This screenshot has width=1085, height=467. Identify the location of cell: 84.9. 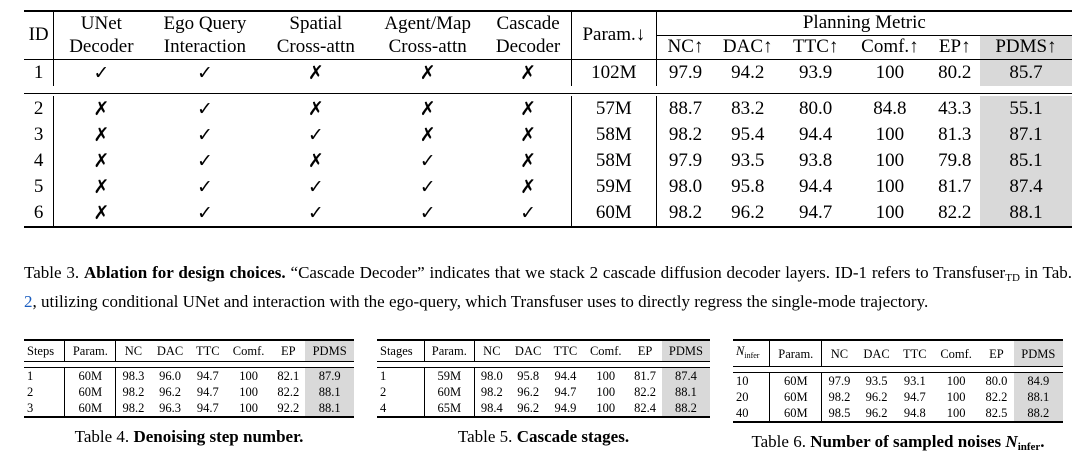
(1038, 380).